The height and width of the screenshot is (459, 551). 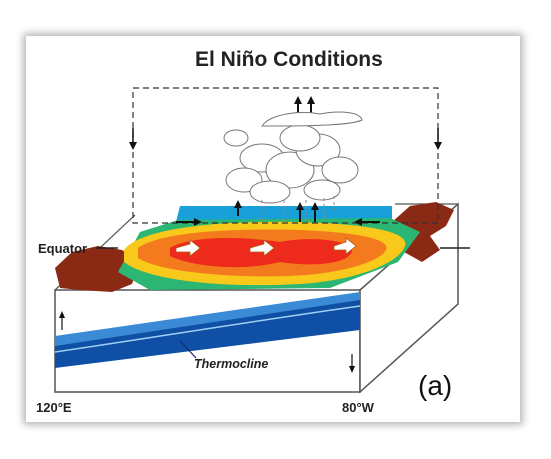 What do you see at coordinates (231, 364) in the screenshot?
I see `thermocline-label: Thermocline` at bounding box center [231, 364].